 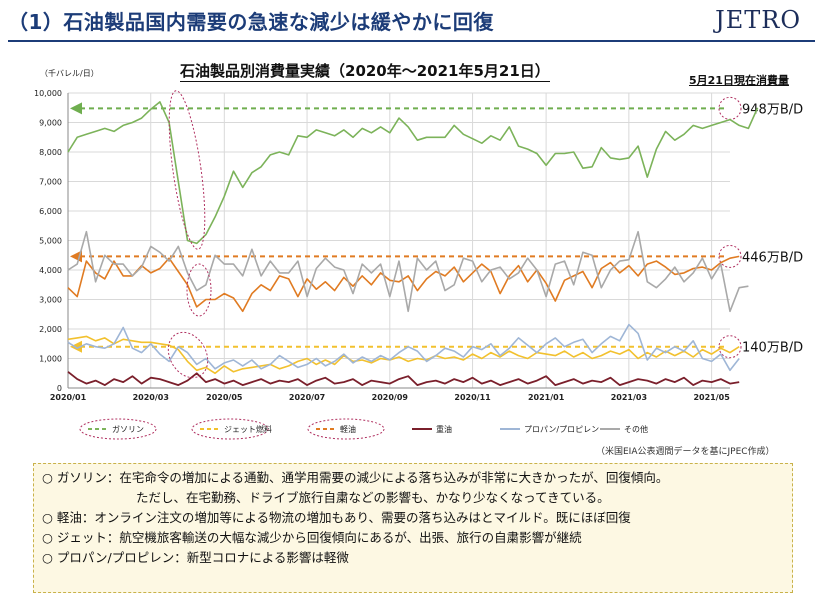 What do you see at coordinates (76, 108) in the screenshot?
I see `reference-arrow` at bounding box center [76, 108].